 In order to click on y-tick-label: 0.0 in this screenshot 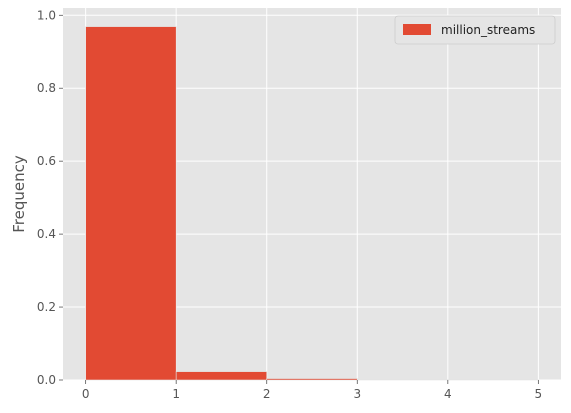, I will do `click(46, 380)`.